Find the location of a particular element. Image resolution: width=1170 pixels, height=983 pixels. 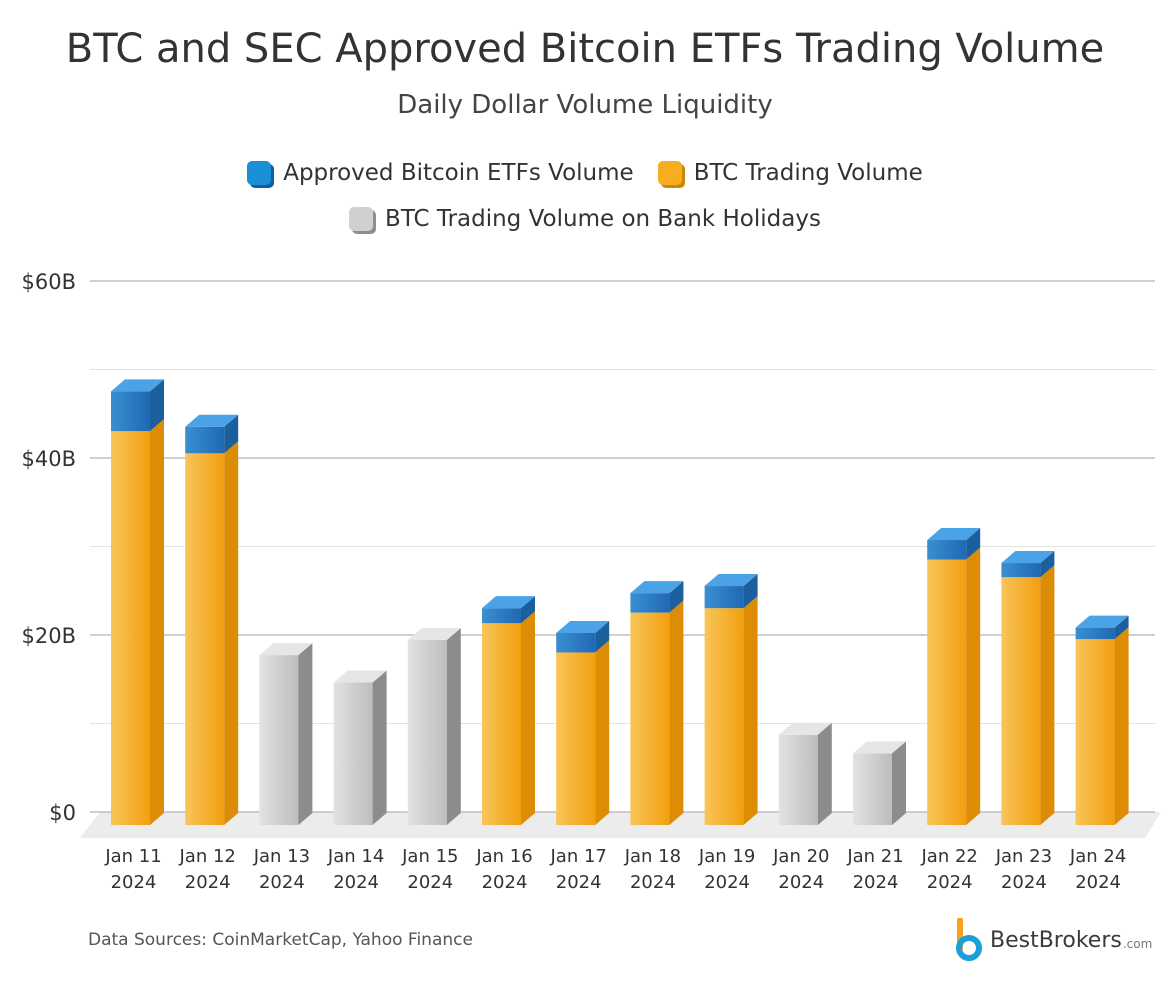

x-tick-label-day: Jan 18 is located at coordinates (652, 856).